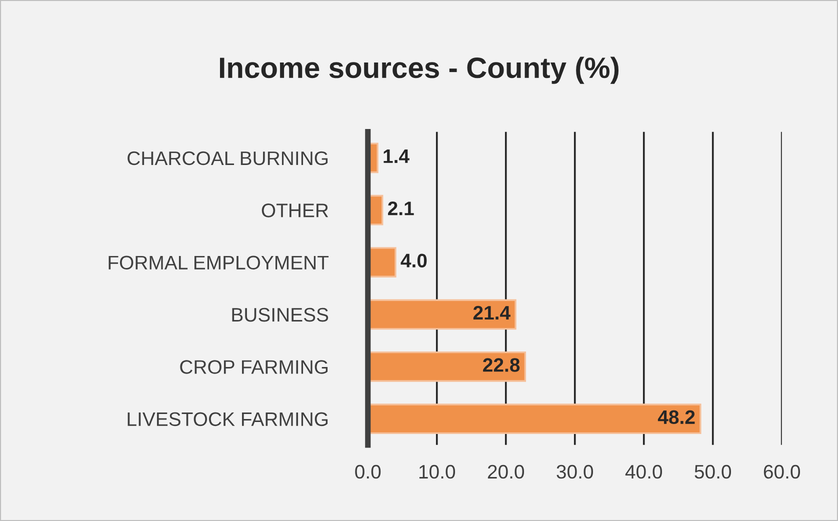  I want to click on x-tick-label: 50.0, so click(713, 471).